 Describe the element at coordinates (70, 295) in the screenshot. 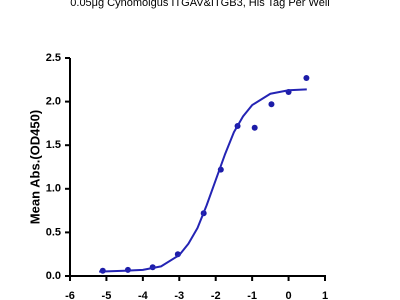

I see `x-tick-label: -6` at that location.